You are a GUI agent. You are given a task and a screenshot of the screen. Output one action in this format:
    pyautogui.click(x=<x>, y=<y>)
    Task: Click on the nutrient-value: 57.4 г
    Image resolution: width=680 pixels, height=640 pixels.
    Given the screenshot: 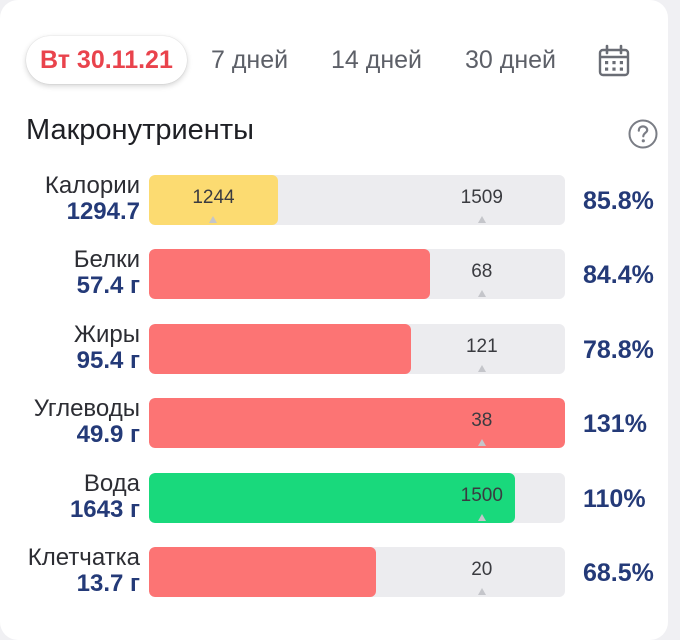 What is the action you would take?
    pyautogui.click(x=108, y=285)
    